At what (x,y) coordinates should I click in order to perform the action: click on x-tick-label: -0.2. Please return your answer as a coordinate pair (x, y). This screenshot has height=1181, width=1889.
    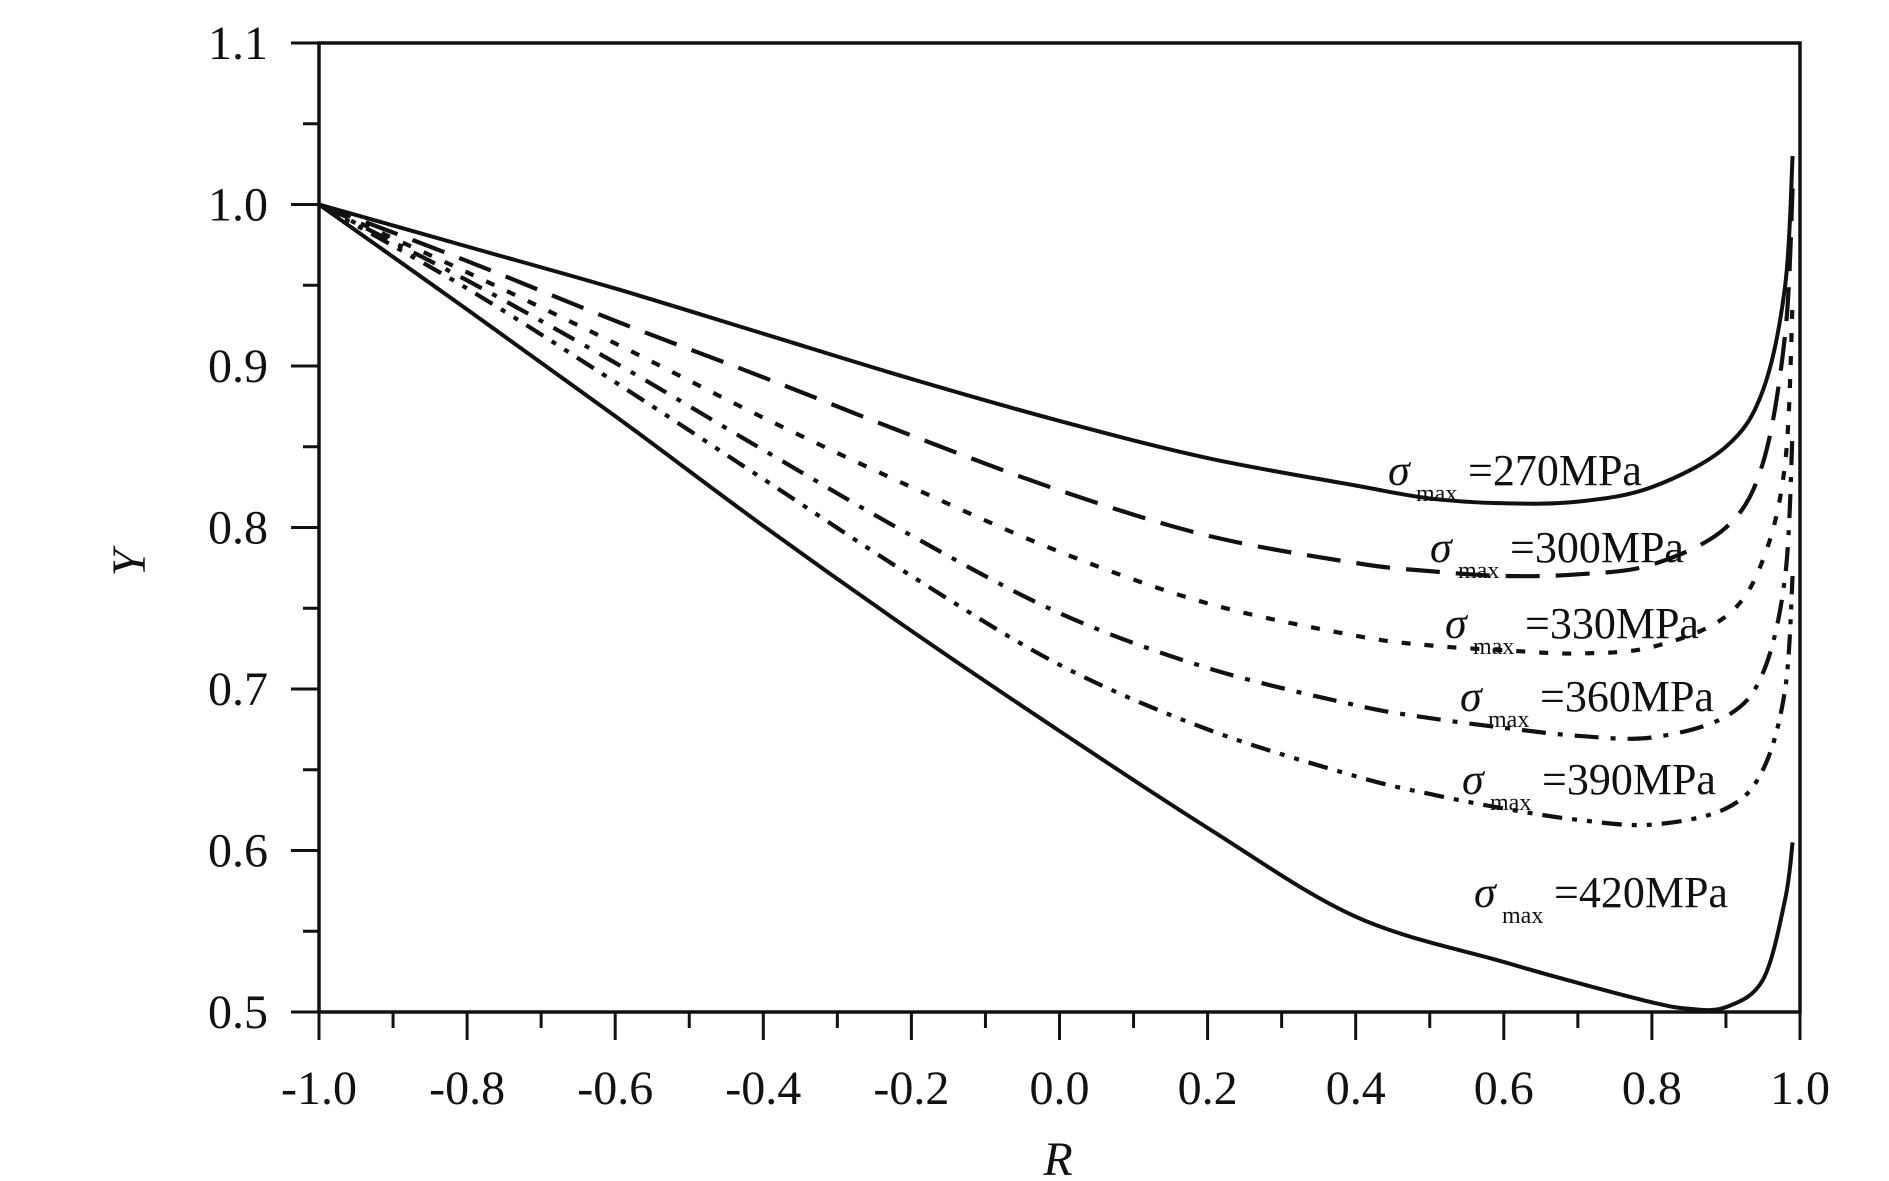
    Looking at the image, I should click on (911, 1088).